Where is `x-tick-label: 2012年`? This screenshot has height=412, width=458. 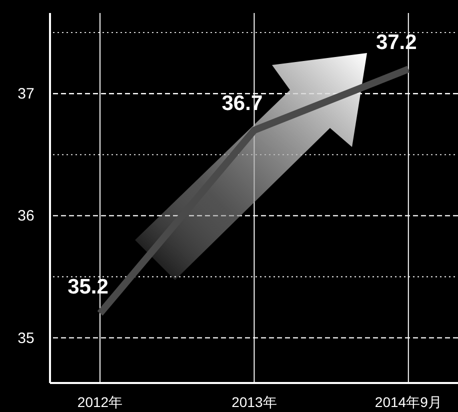 x-tick-label: 2012年 is located at coordinates (100, 402).